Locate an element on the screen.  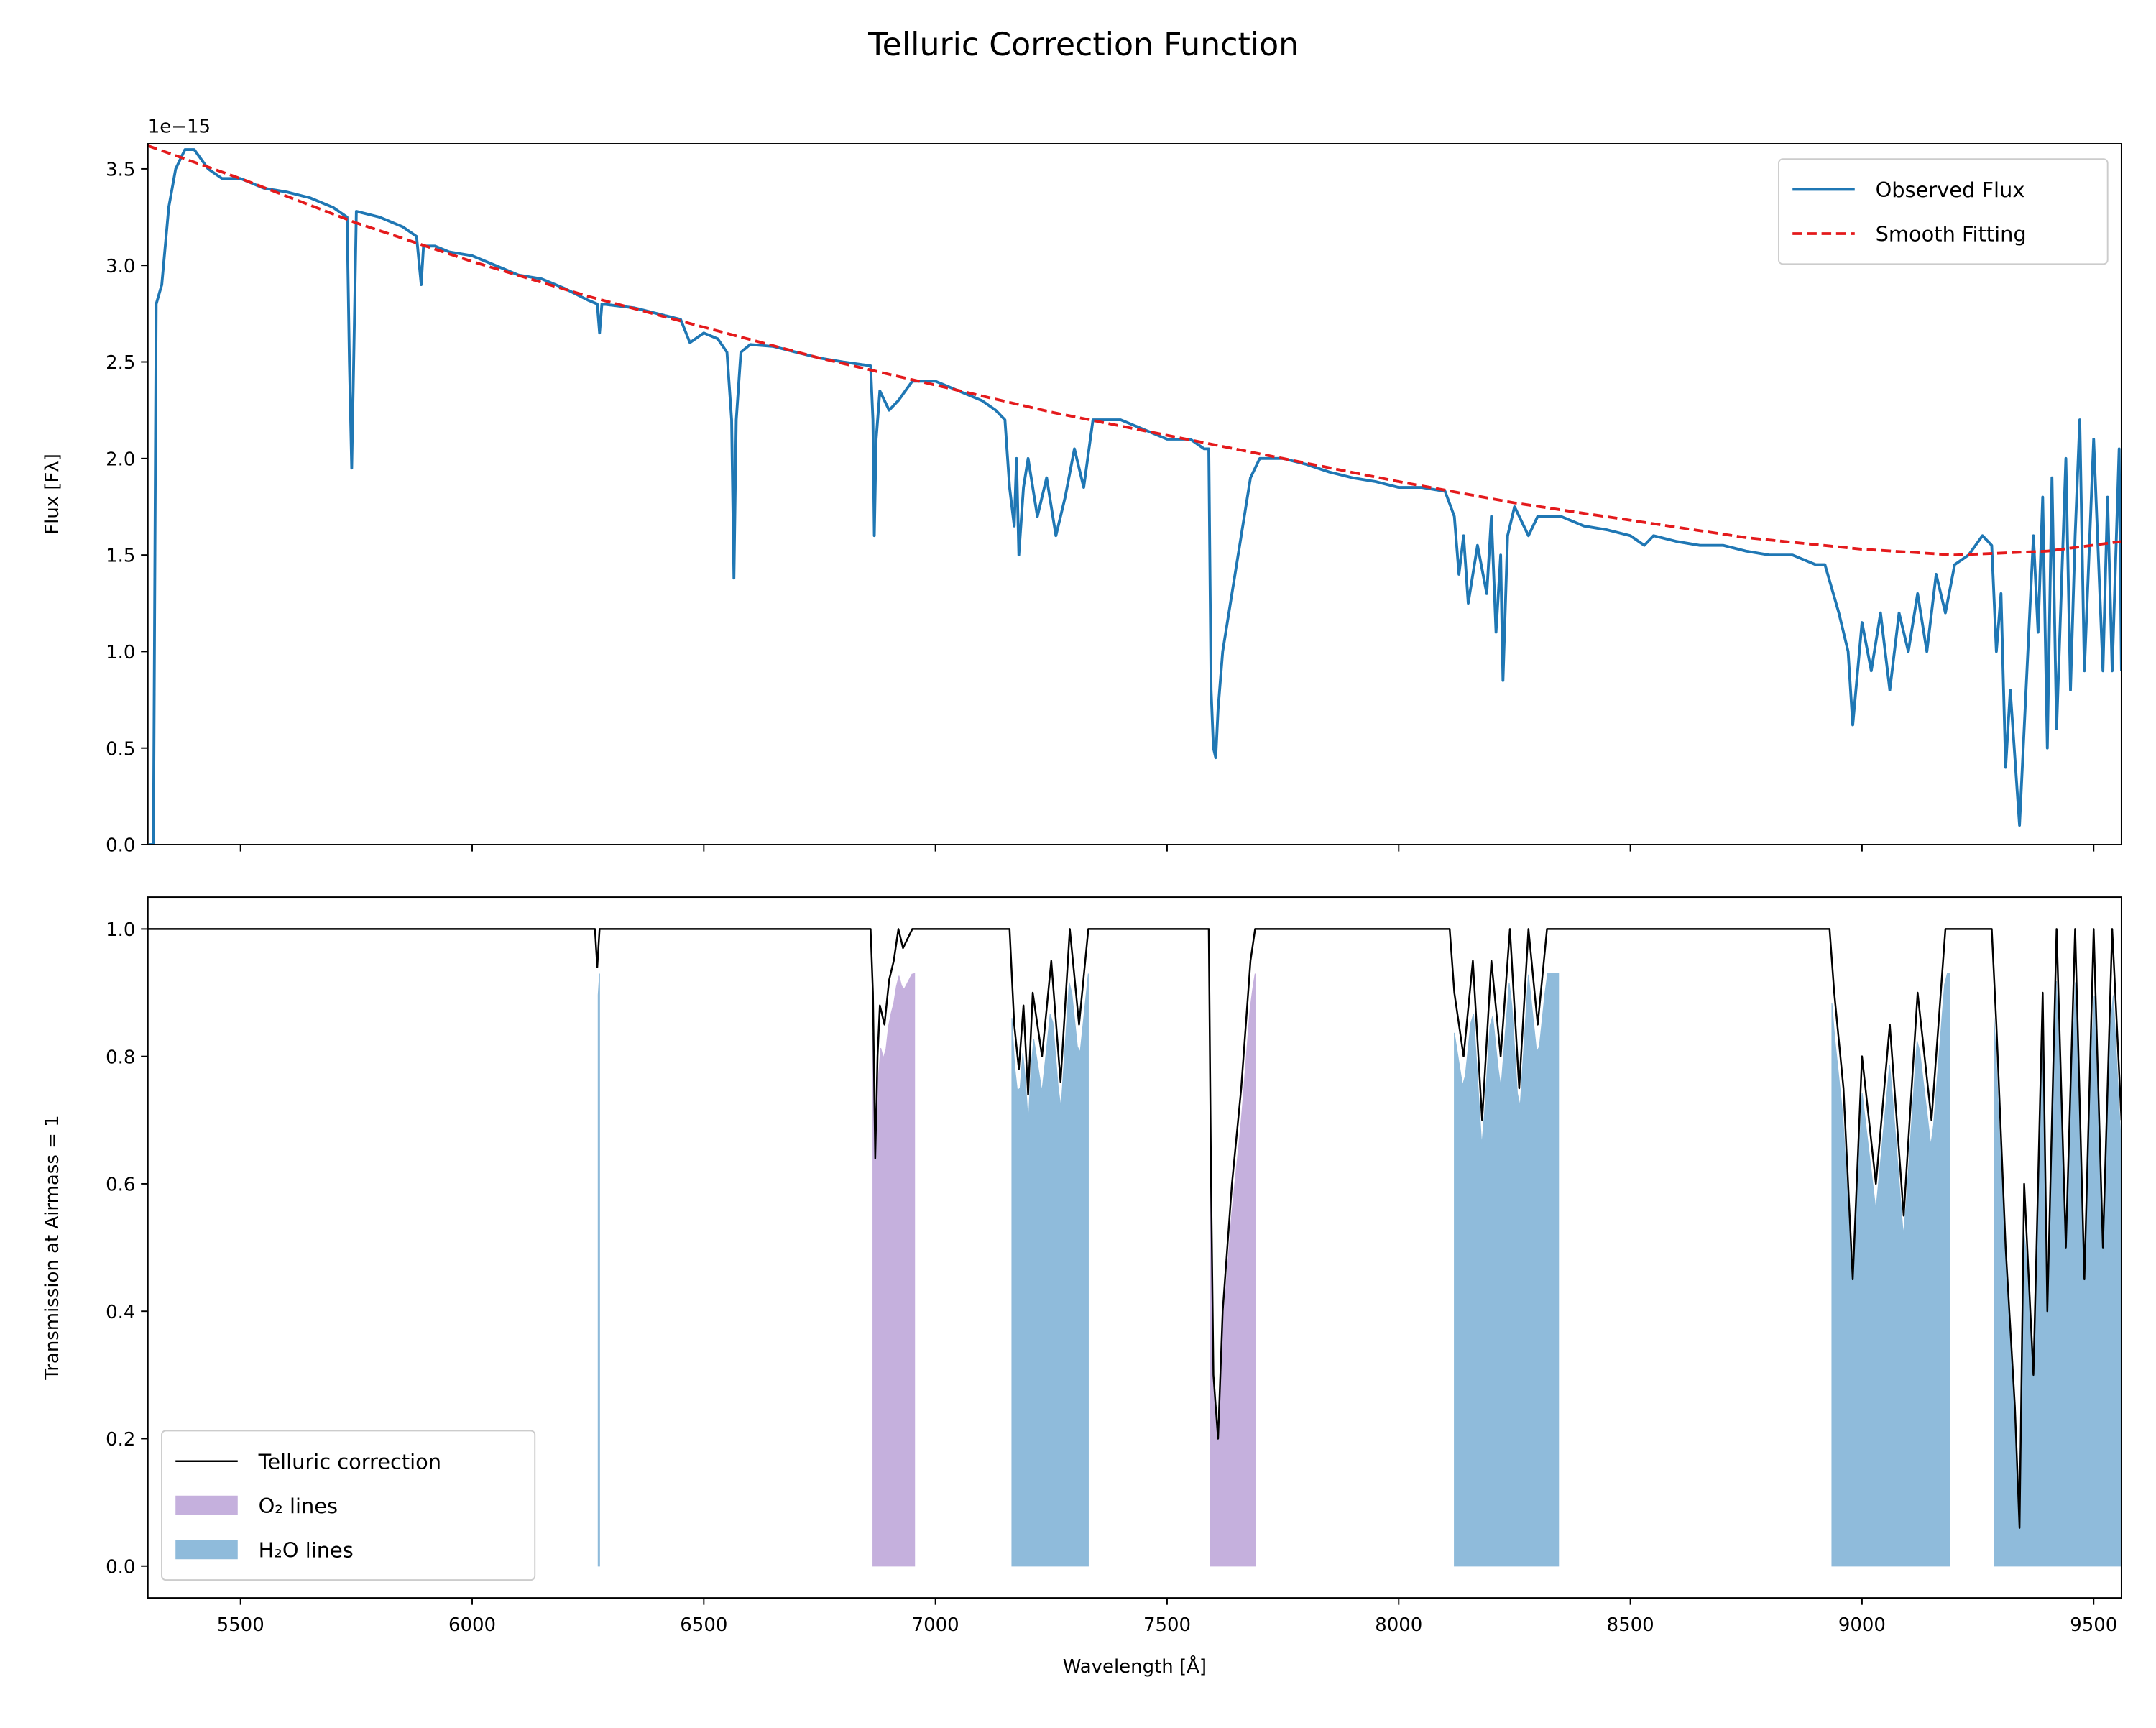
y-tick-label: 0.5 is located at coordinates (120, 749).